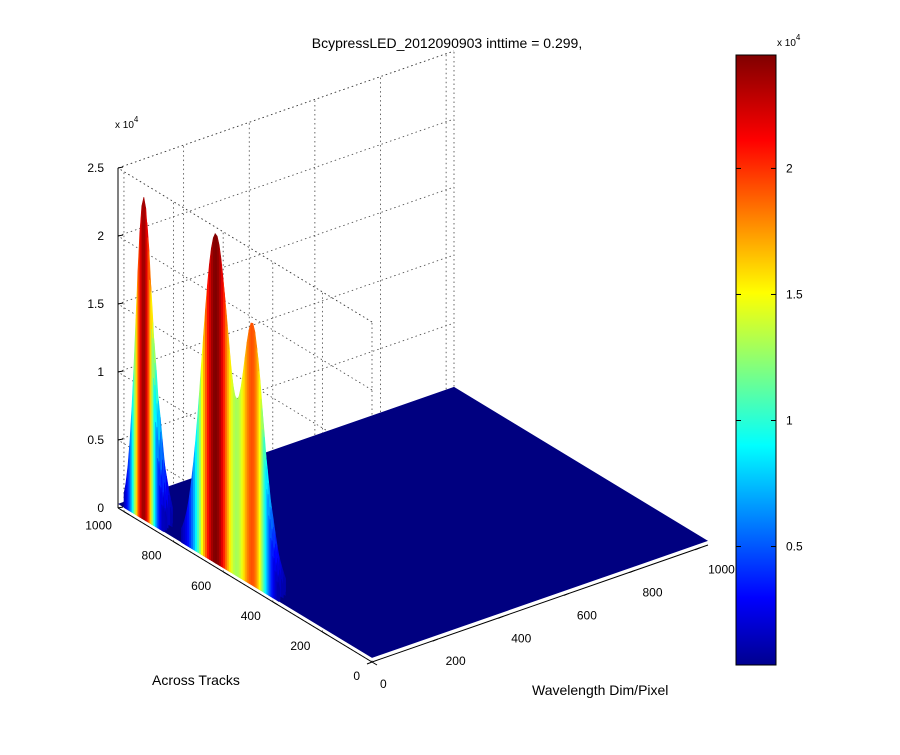  Describe the element at coordinates (95, 168) in the screenshot. I see `z-tick-label: 2.5` at that location.